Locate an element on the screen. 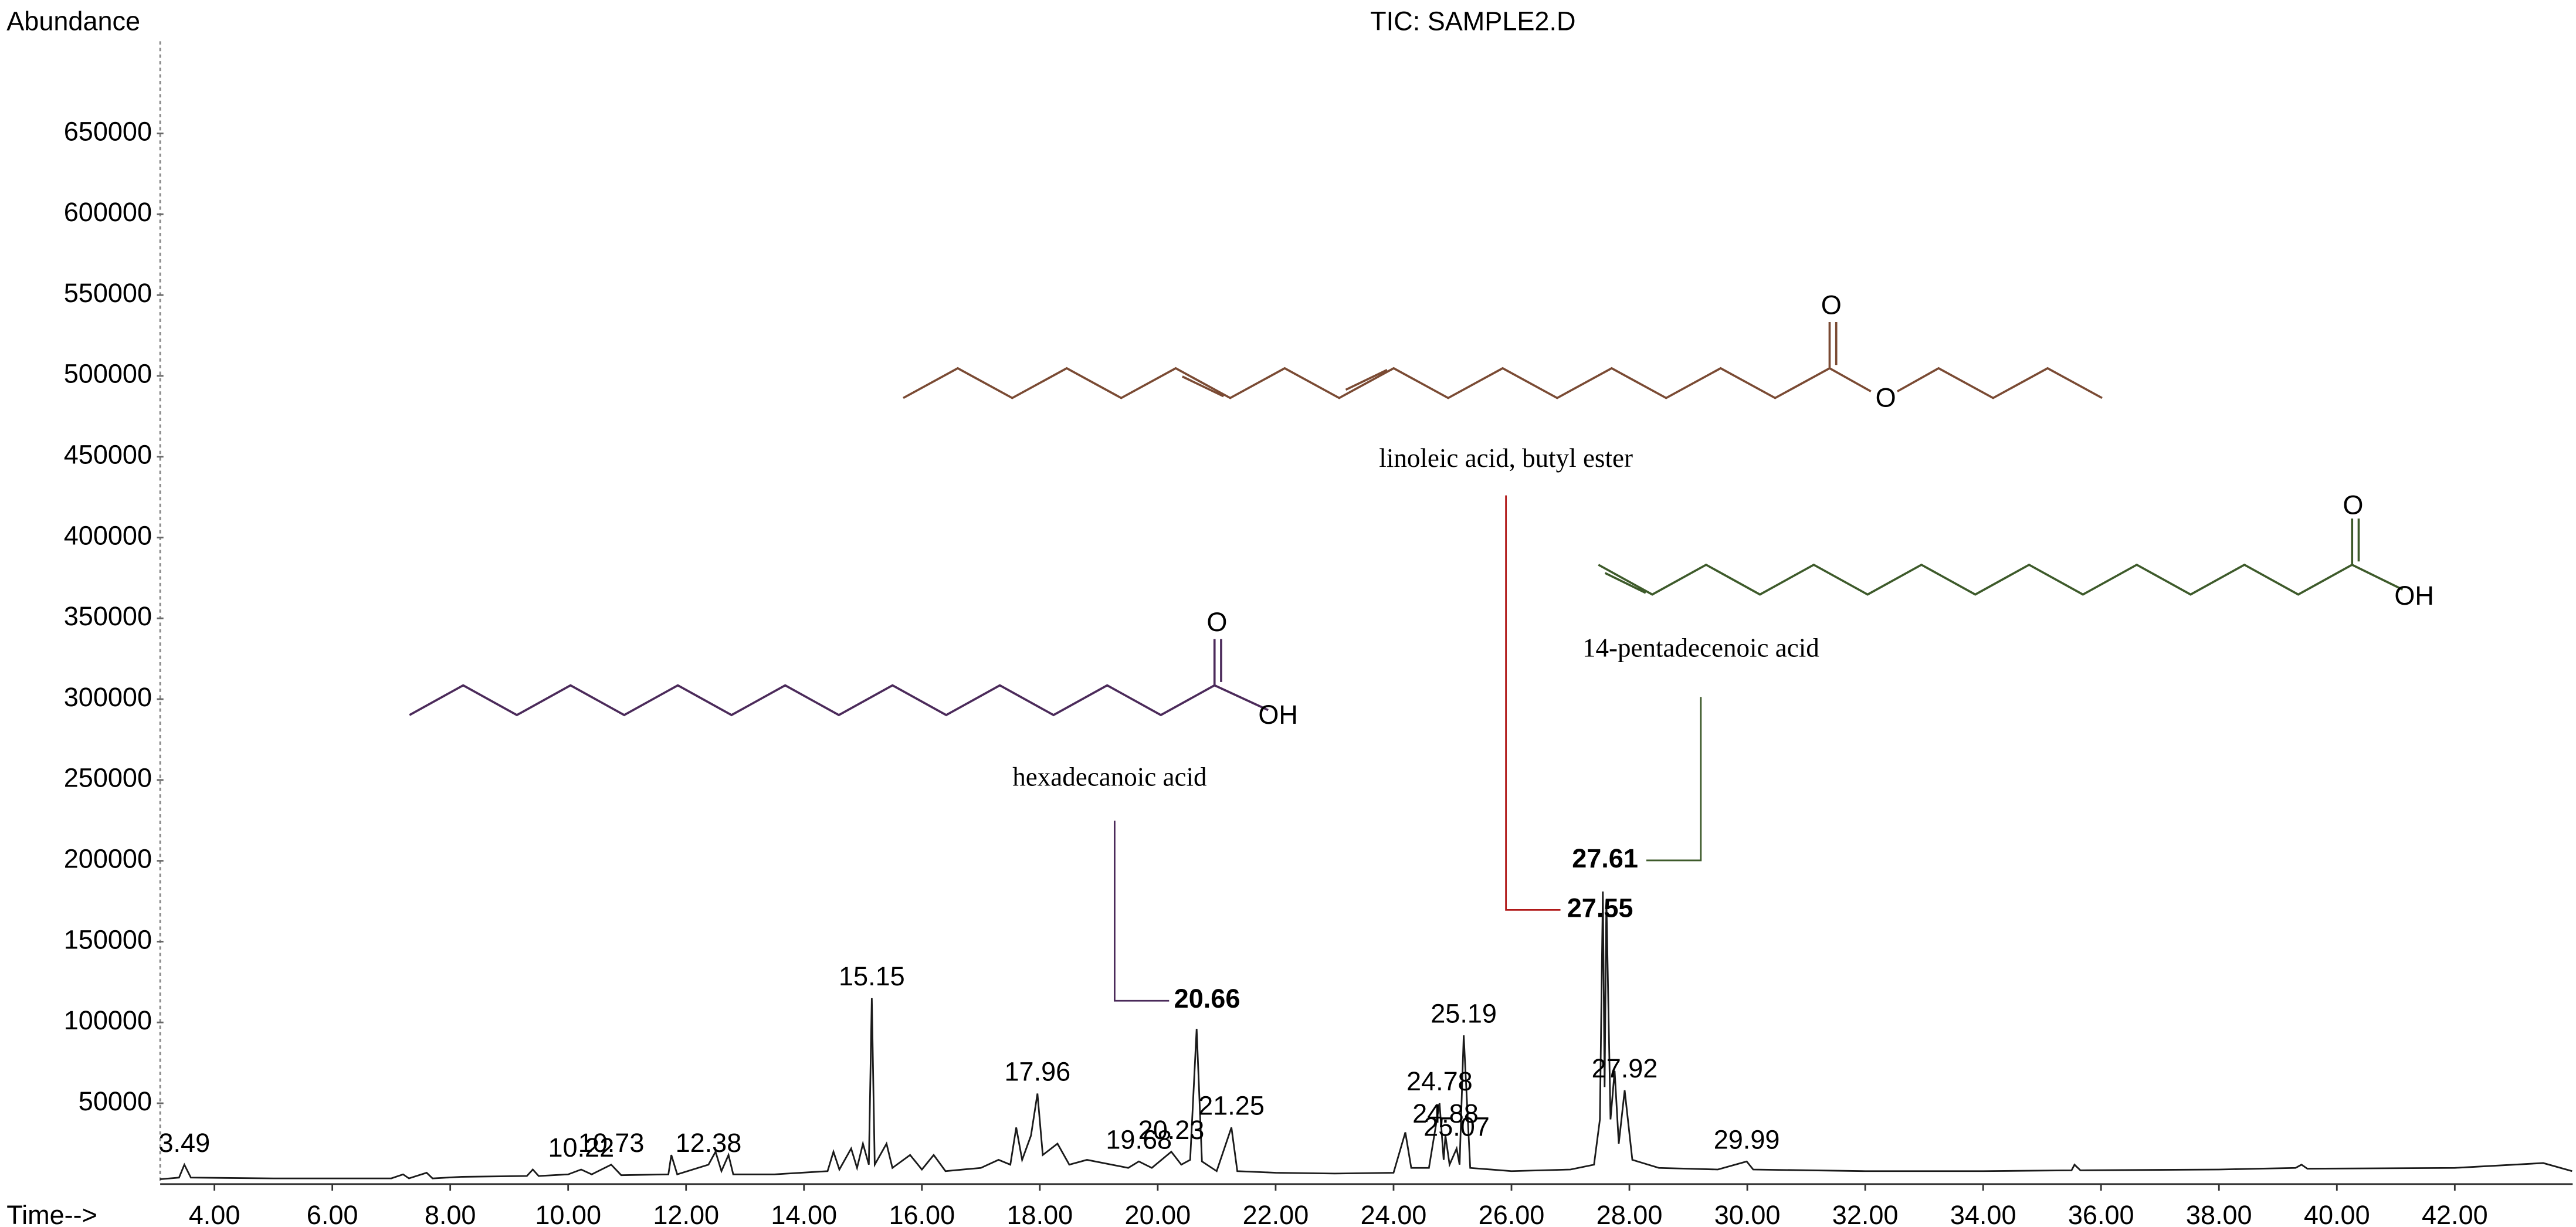 The height and width of the screenshot is (1227, 2576). y-tick-label: 450000 is located at coordinates (108, 455).